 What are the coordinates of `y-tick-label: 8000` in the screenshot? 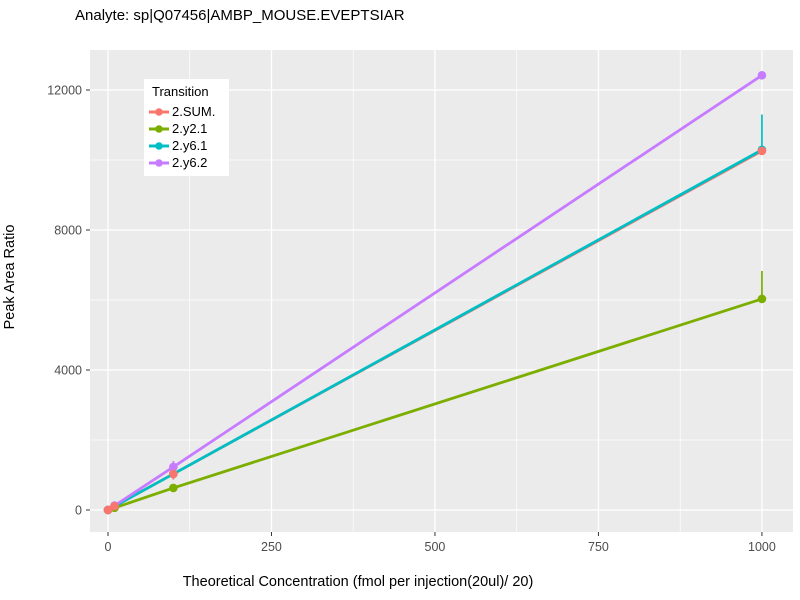 It's located at (68, 230).